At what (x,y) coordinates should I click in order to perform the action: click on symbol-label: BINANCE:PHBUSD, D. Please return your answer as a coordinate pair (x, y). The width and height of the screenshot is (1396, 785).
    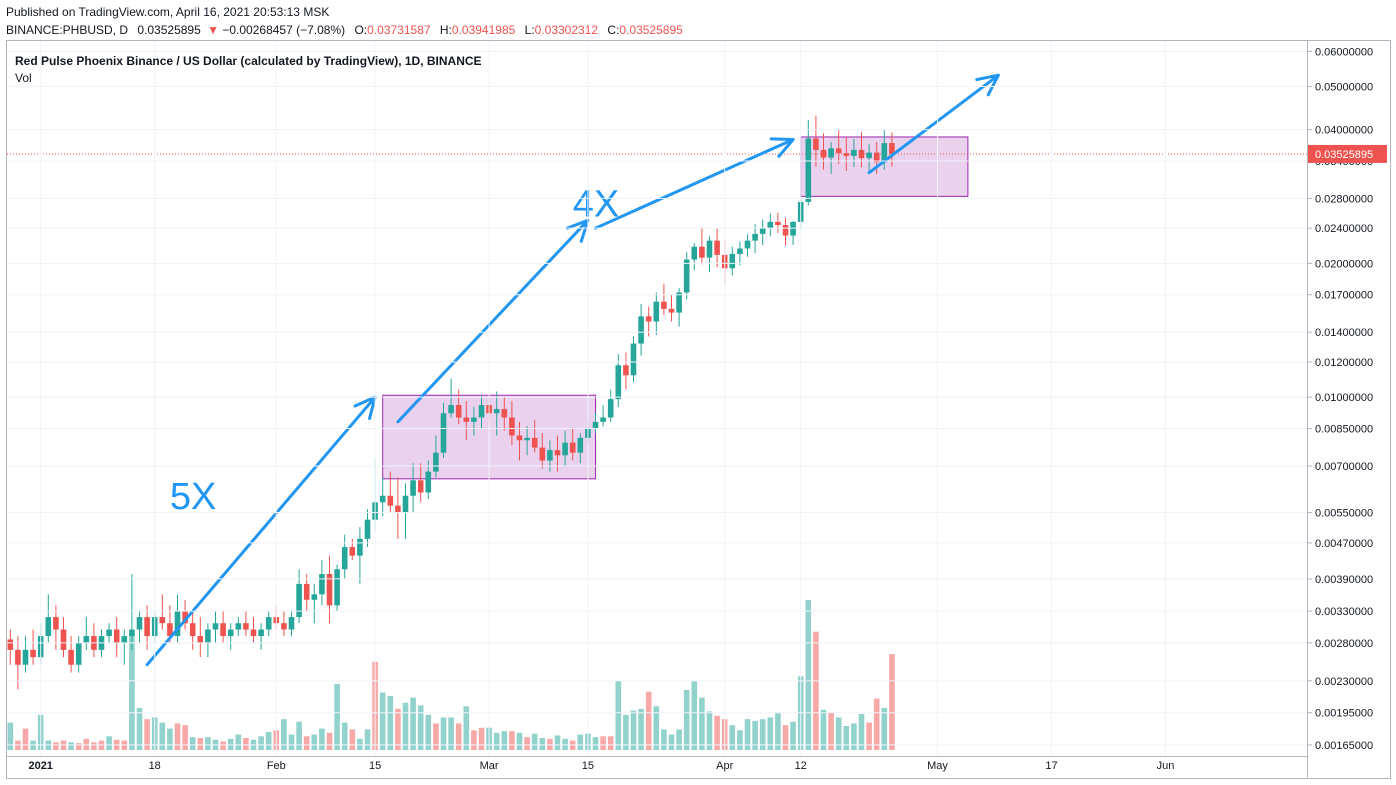
    Looking at the image, I should click on (67, 30).